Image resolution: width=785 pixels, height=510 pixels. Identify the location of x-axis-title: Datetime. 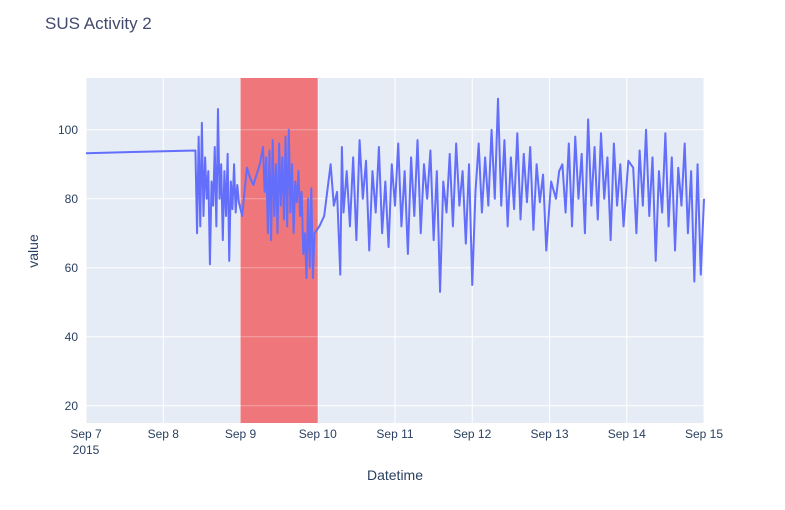
(395, 475).